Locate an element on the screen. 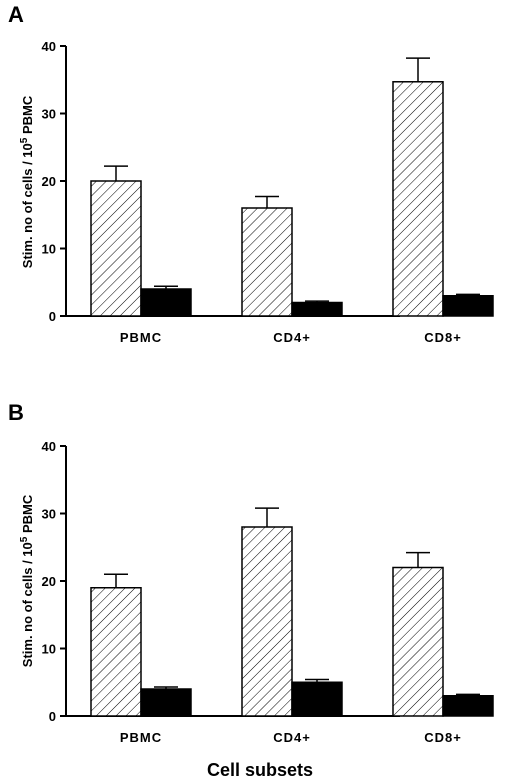  y-tick-label-a-4: 40 is located at coordinates (49, 46).